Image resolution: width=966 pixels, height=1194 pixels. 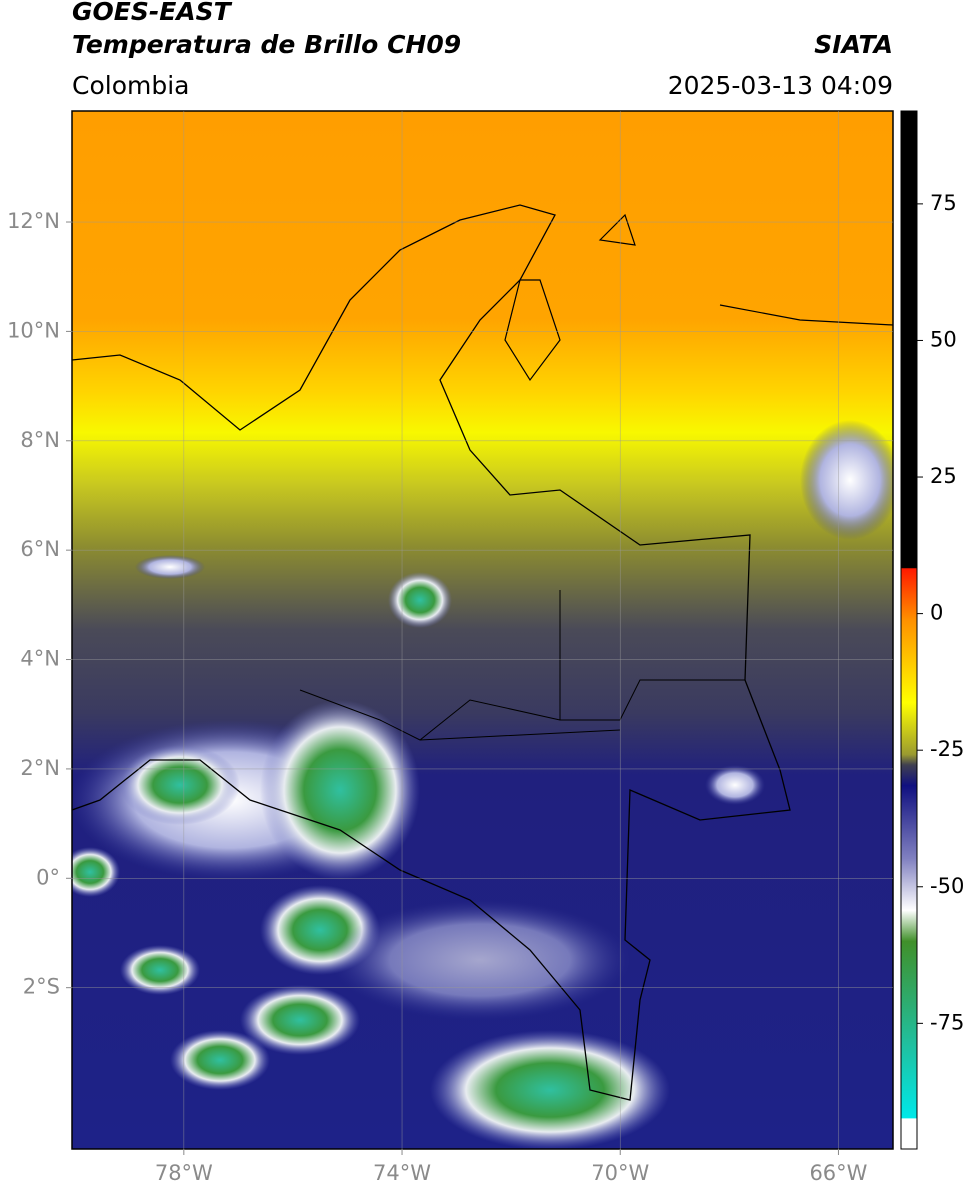 I want to click on x-tick-label: 74°W, so click(x=402, y=1173).